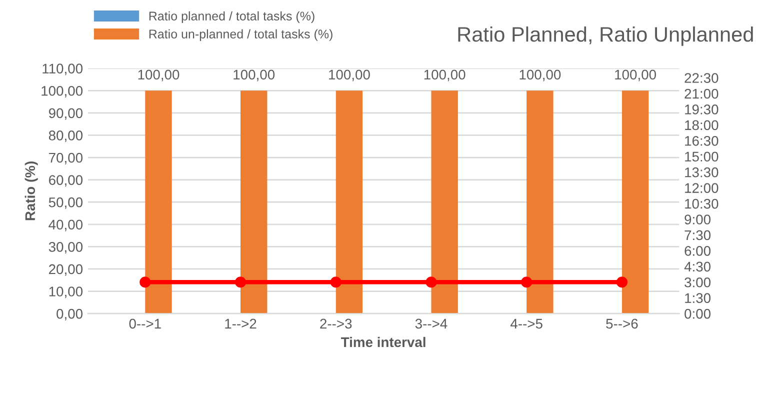 Image resolution: width=758 pixels, height=402 pixels. I want to click on y-tick-label: 100,00, so click(62, 92).